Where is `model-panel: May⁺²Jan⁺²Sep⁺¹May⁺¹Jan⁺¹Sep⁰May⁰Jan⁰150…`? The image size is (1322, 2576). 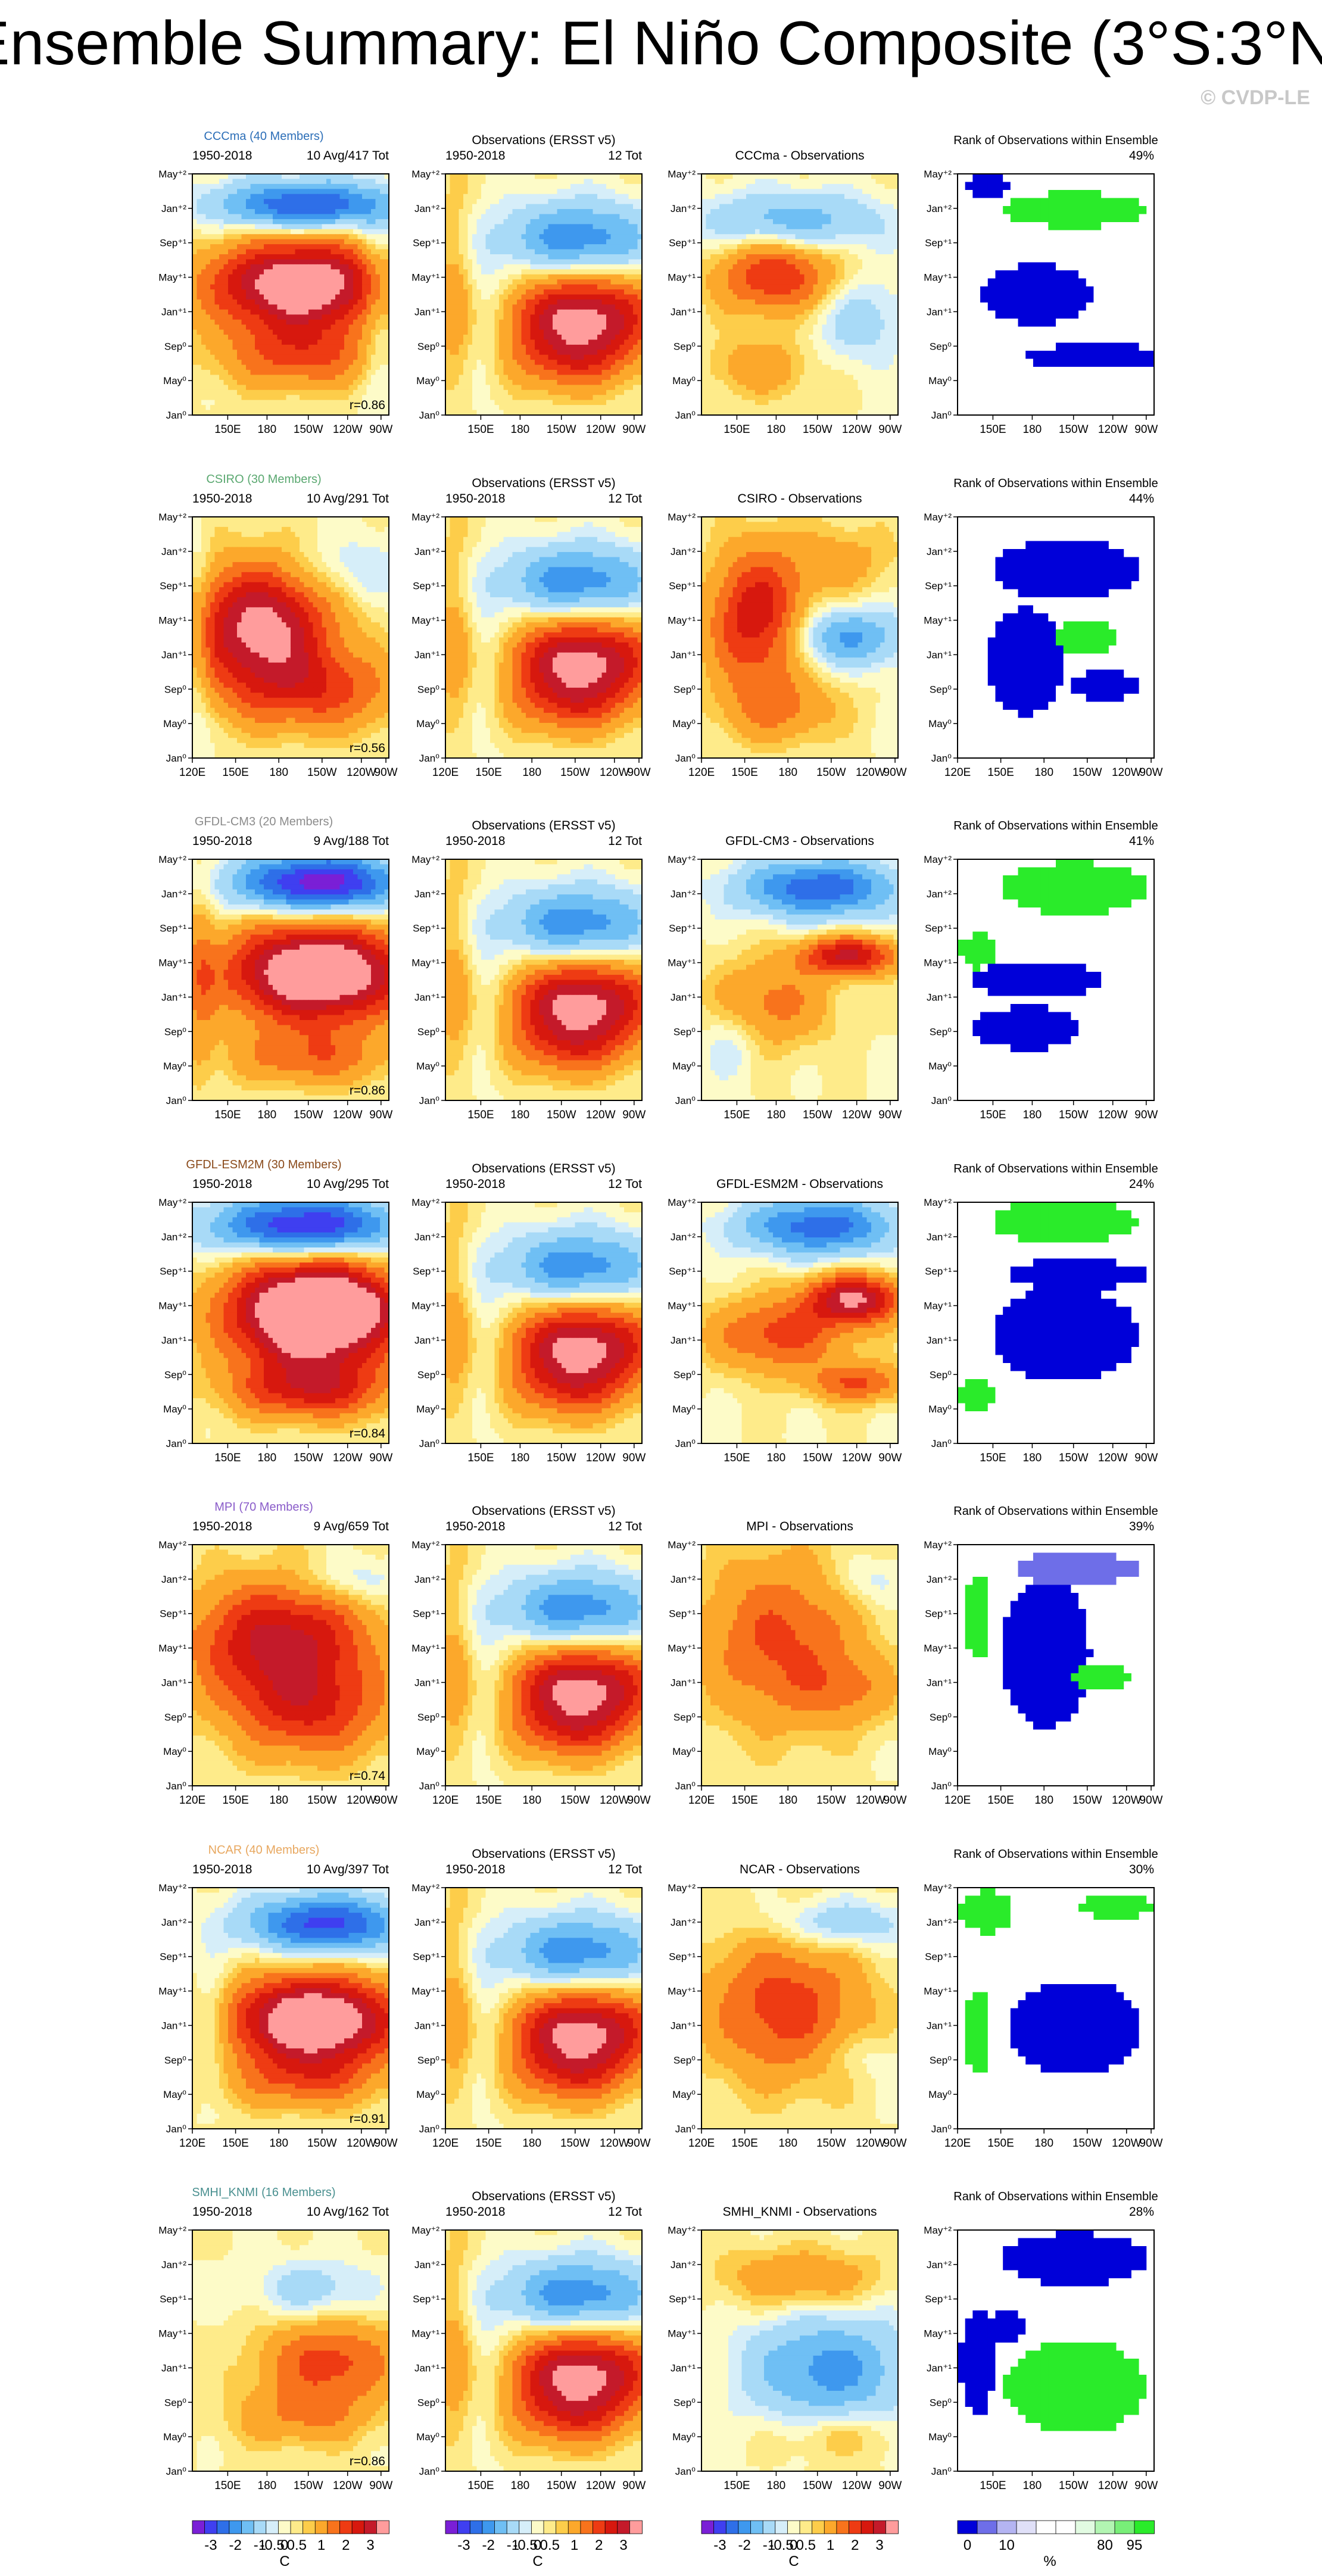 model-panel: May⁺²Jan⁺²Sep⁺¹May⁺¹Jan⁺¹Sep⁰May⁰Jan⁰150… is located at coordinates (275, 283).